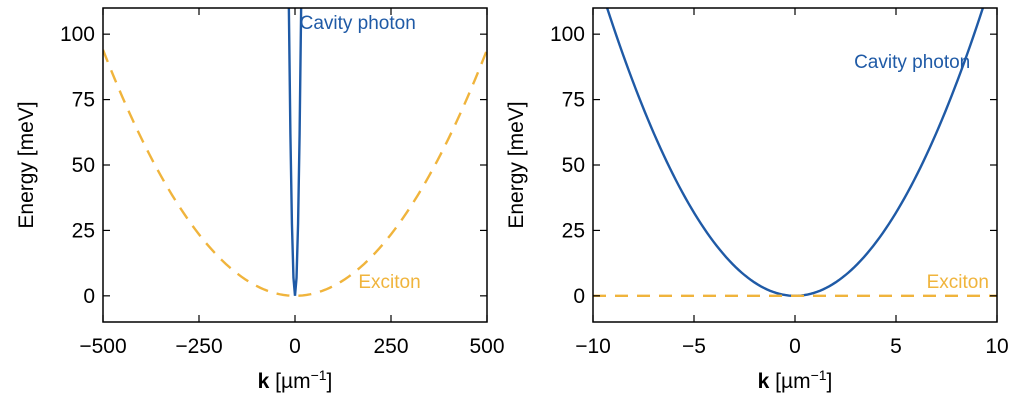 Image resolution: width=1021 pixels, height=405 pixels. I want to click on x-tick-label: 10, so click(996, 346).